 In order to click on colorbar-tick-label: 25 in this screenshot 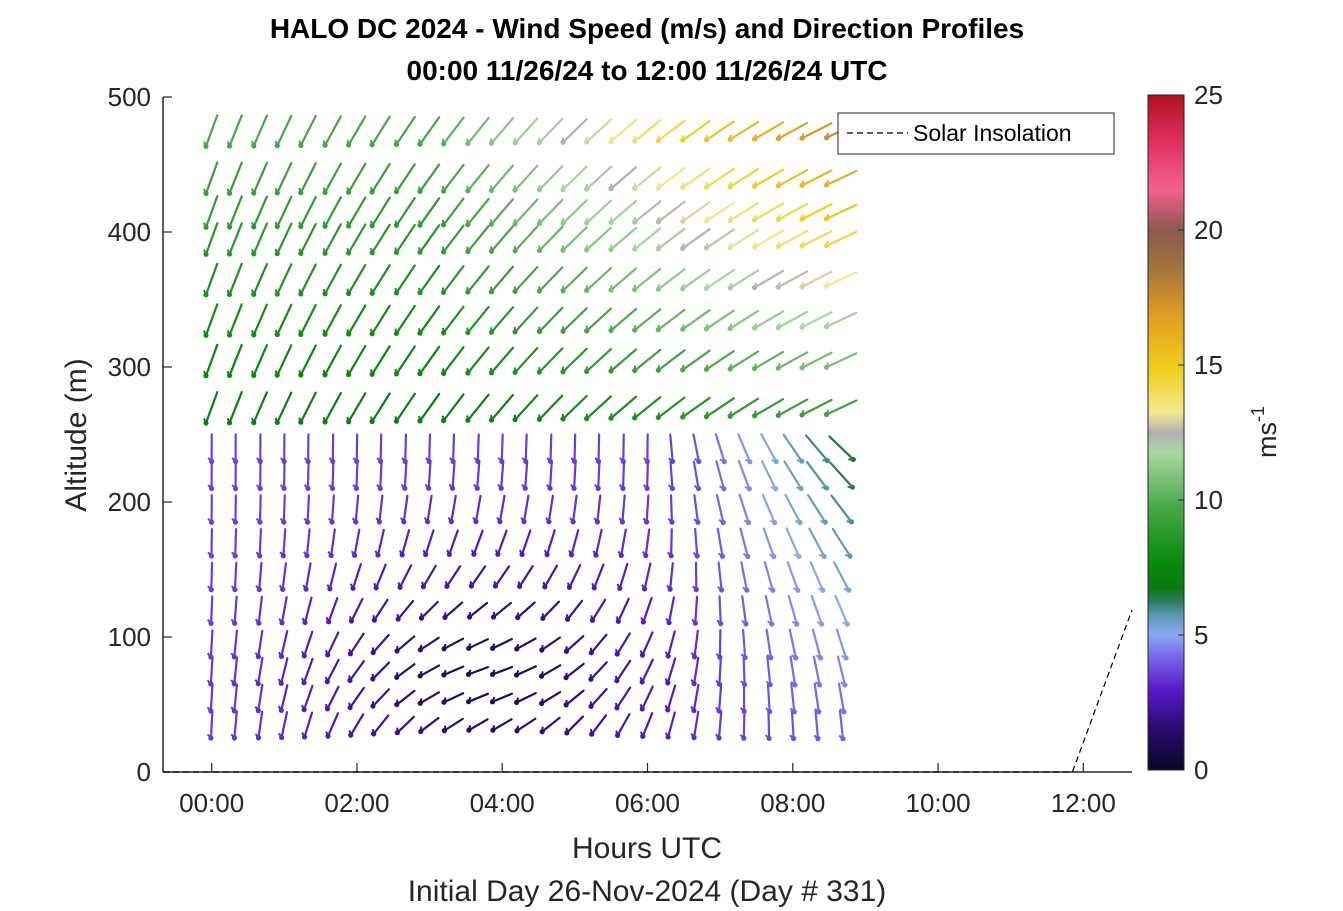, I will do `click(1208, 95)`.